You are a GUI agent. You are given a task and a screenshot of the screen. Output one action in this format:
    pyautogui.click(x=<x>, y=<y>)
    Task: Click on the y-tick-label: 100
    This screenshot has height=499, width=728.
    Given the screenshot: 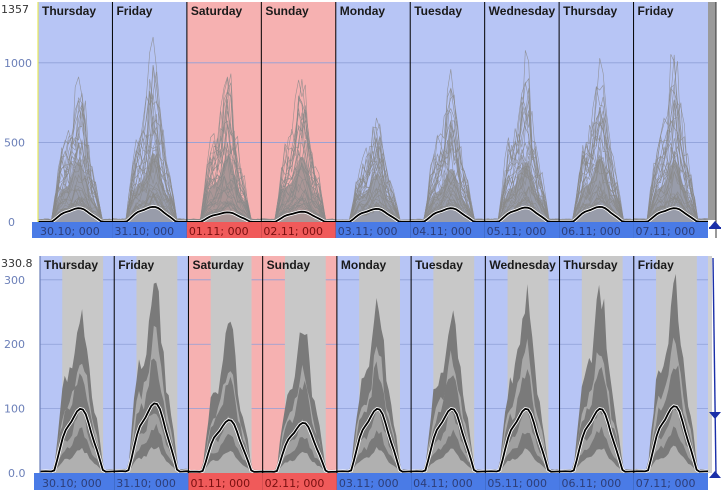 What is the action you would take?
    pyautogui.click(x=14, y=409)
    